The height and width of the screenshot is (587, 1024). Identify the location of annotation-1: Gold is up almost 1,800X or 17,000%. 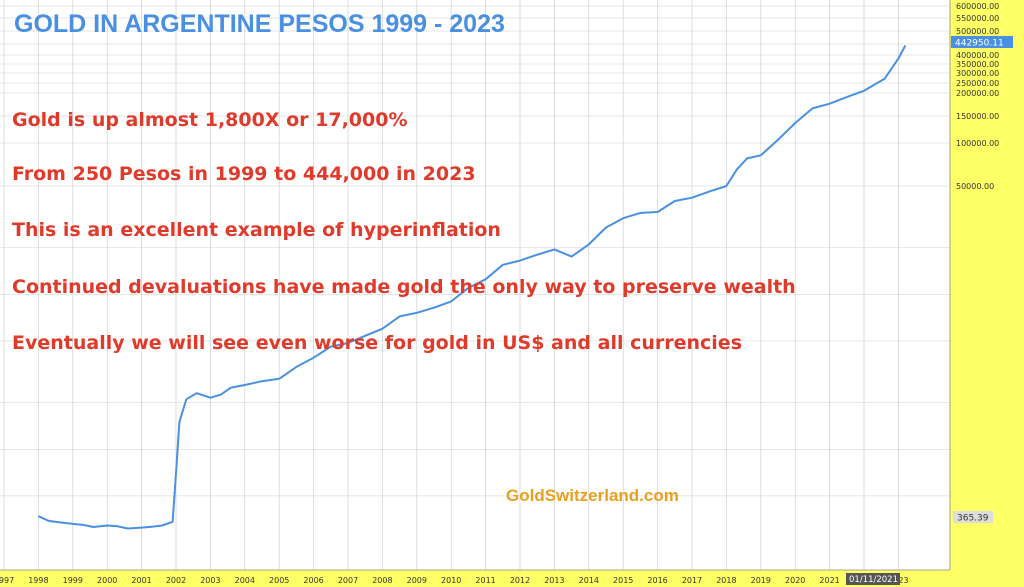
(210, 120).